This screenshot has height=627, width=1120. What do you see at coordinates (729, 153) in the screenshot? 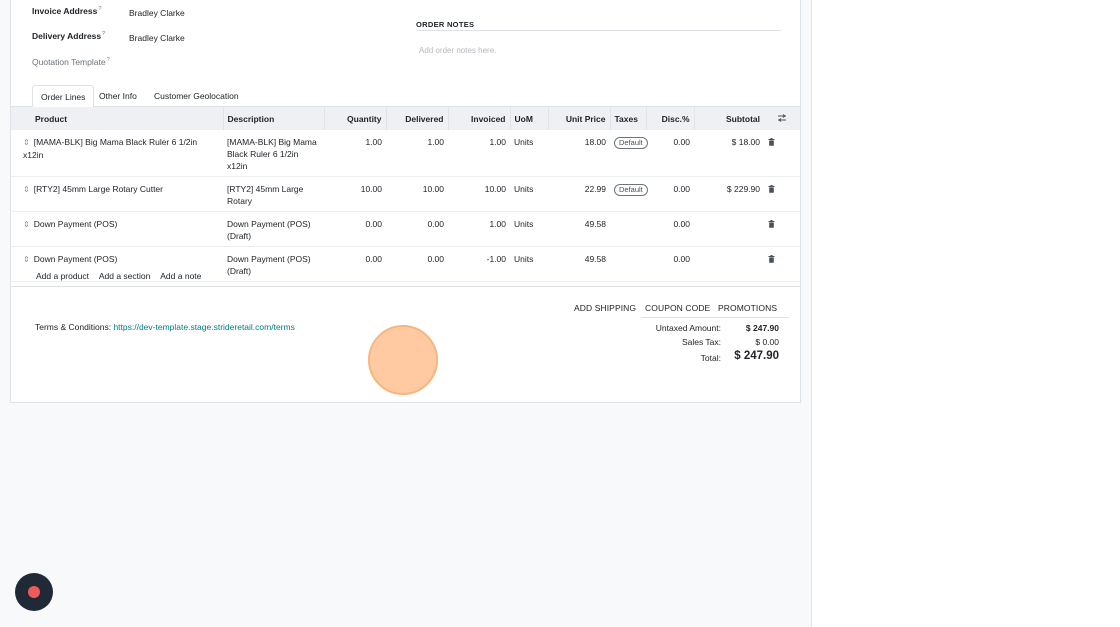
I see `subtotal-cell: $ 18.00` at bounding box center [729, 153].